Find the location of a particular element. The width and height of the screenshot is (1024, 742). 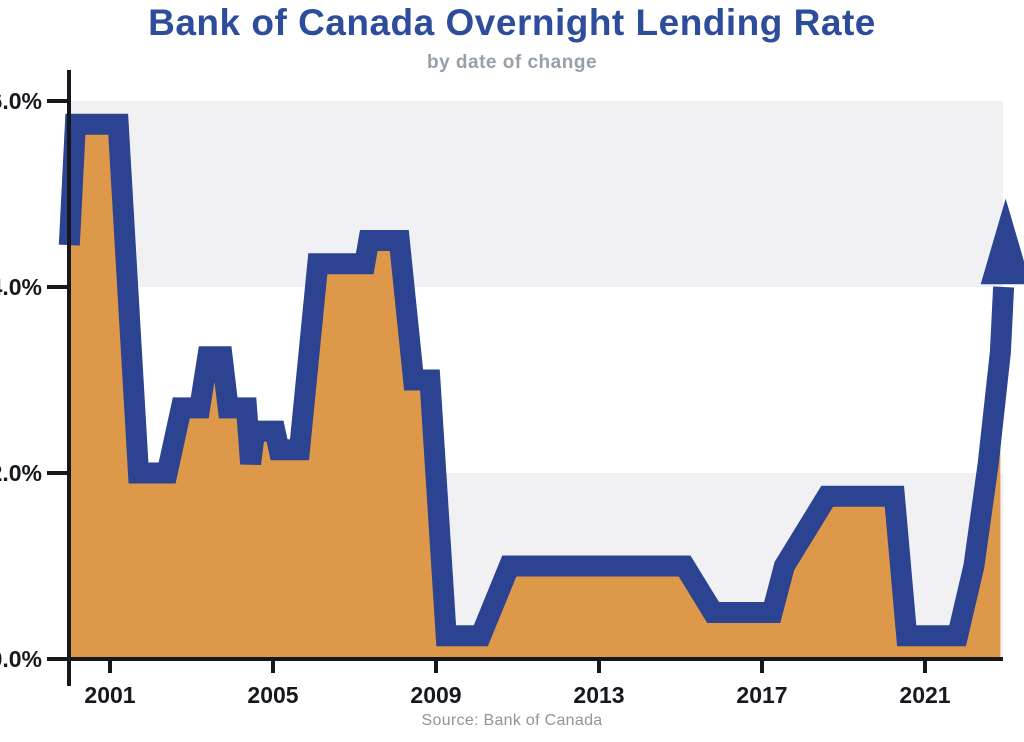

x-axis-tick-label: 2009 is located at coordinates (435, 695).